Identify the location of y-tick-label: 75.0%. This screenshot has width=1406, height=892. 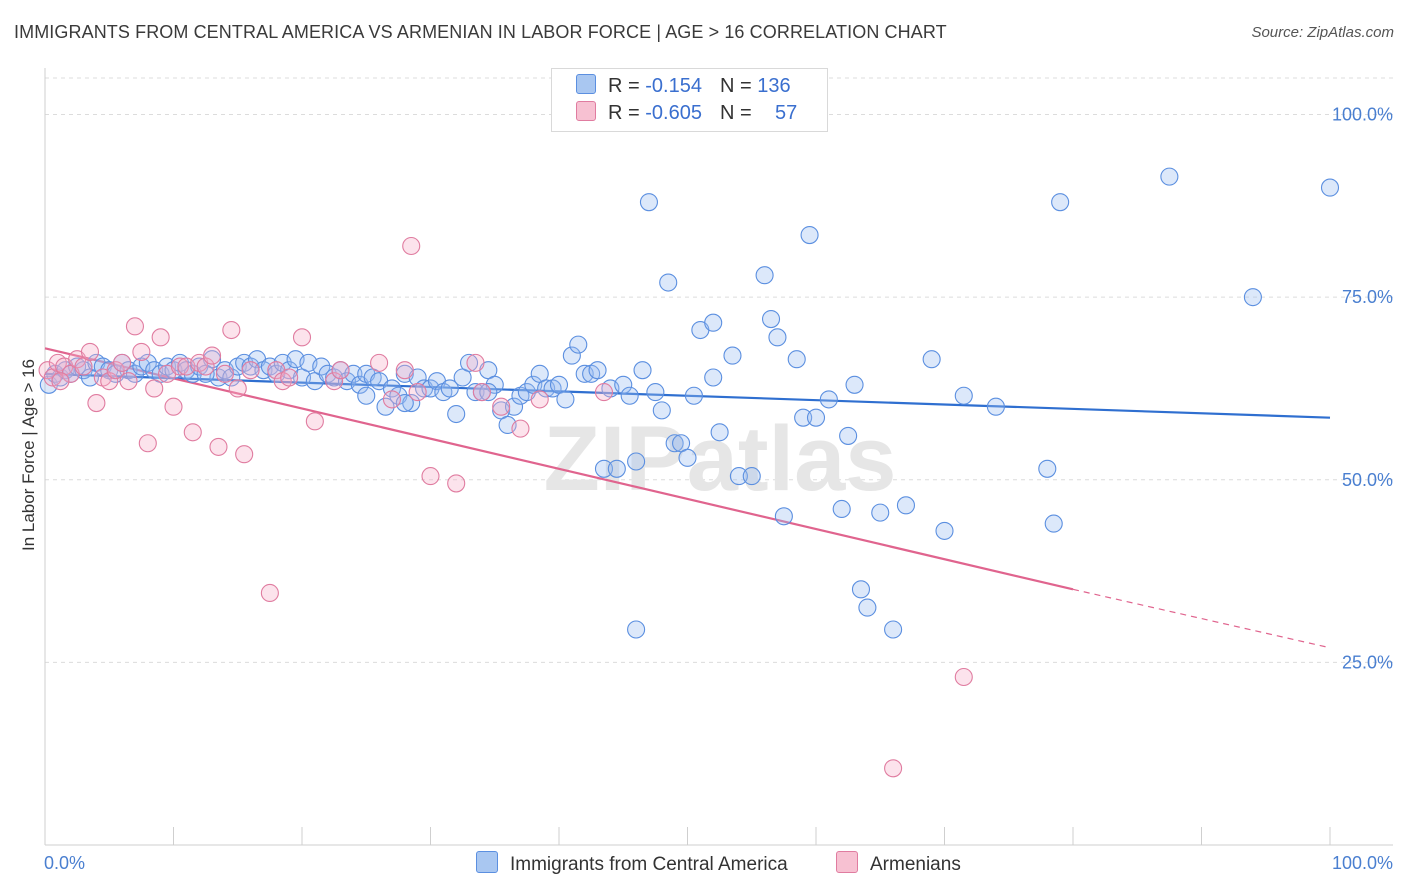
(1367, 297).